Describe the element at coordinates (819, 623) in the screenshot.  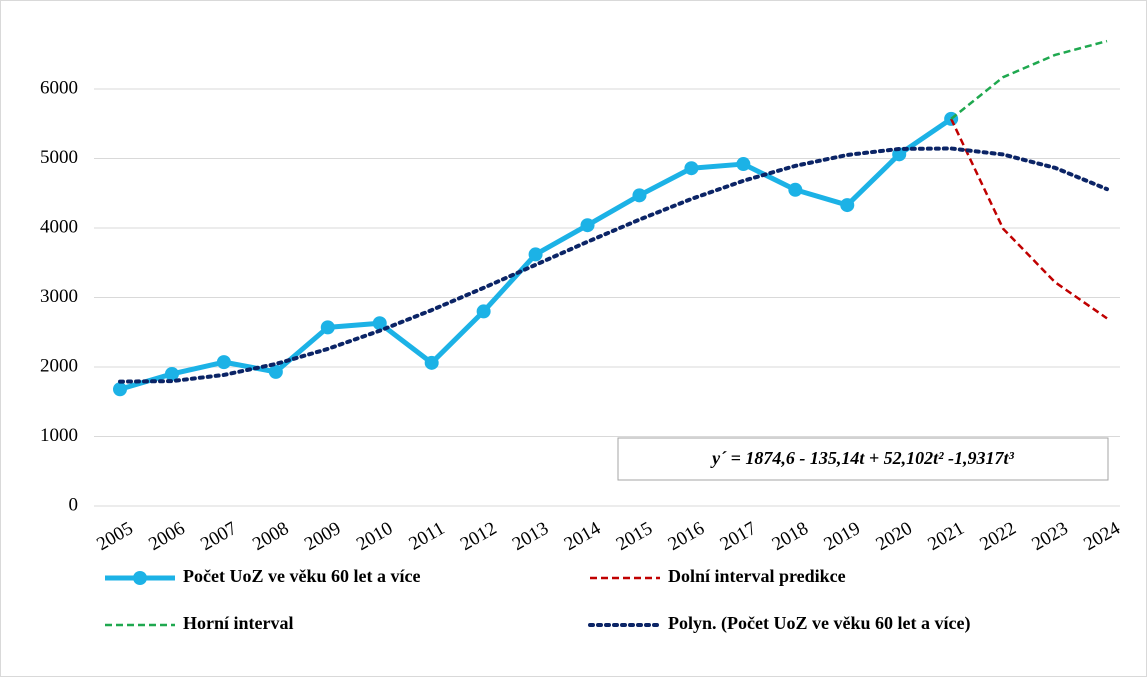
I see `legend-label: Polyn. (Počet UoZ ve věku 60 let a více)` at that location.